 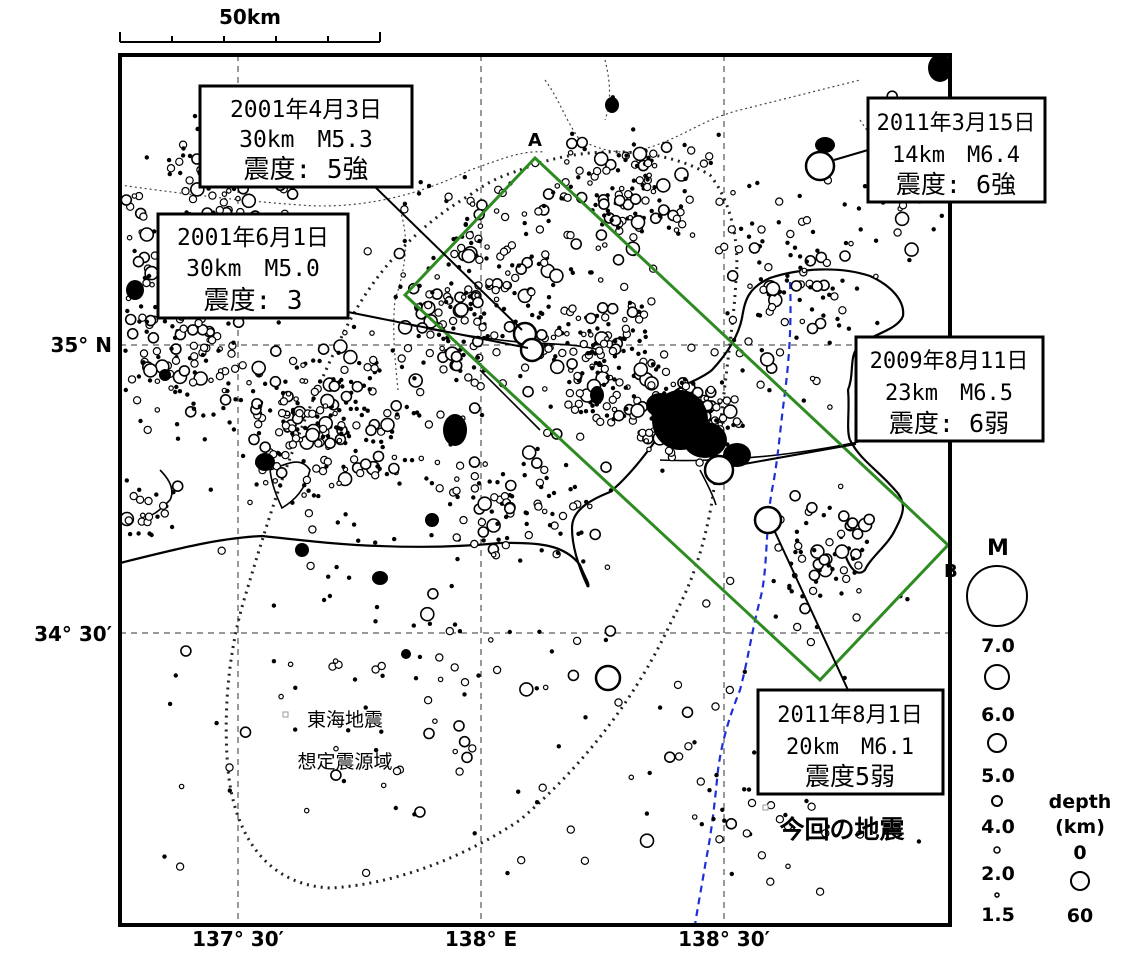 What do you see at coordinates (535, 140) in the screenshot?
I see `section-label-a: A` at bounding box center [535, 140].